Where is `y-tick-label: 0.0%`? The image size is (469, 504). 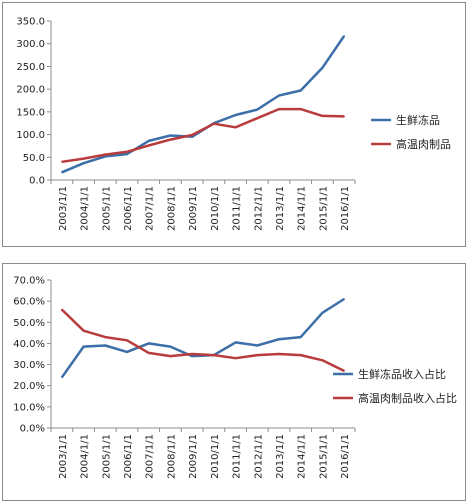 y-tick-label: 0.0% is located at coordinates (32, 429).